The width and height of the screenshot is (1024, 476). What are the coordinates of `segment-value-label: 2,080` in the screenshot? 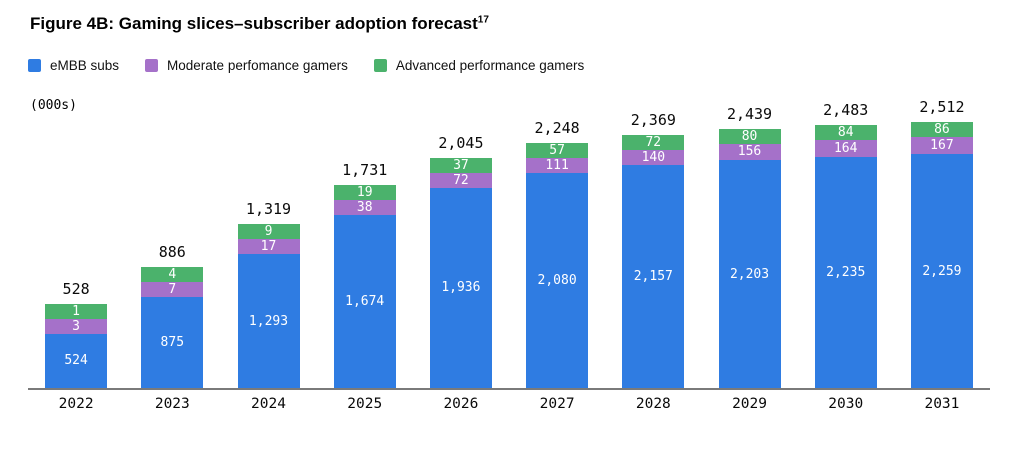 It's located at (557, 280).